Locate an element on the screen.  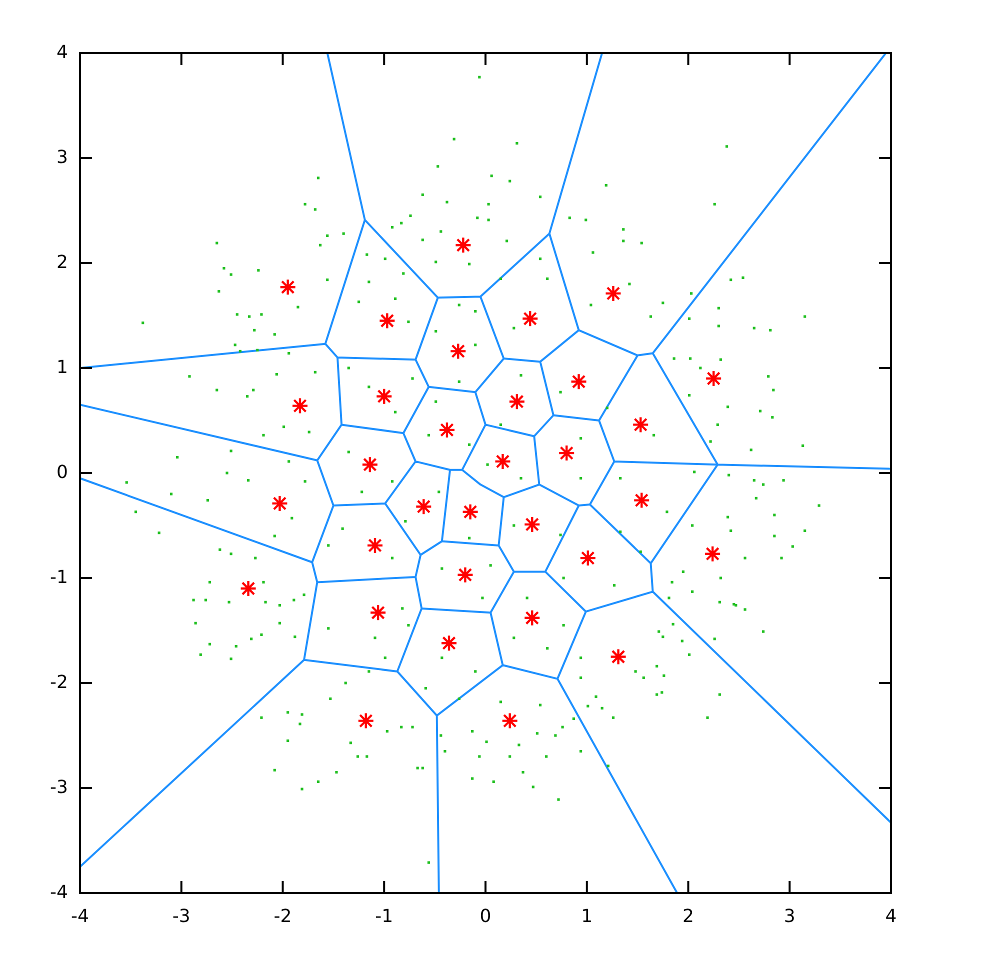
y-tick-label: 0 is located at coordinates (62, 472).